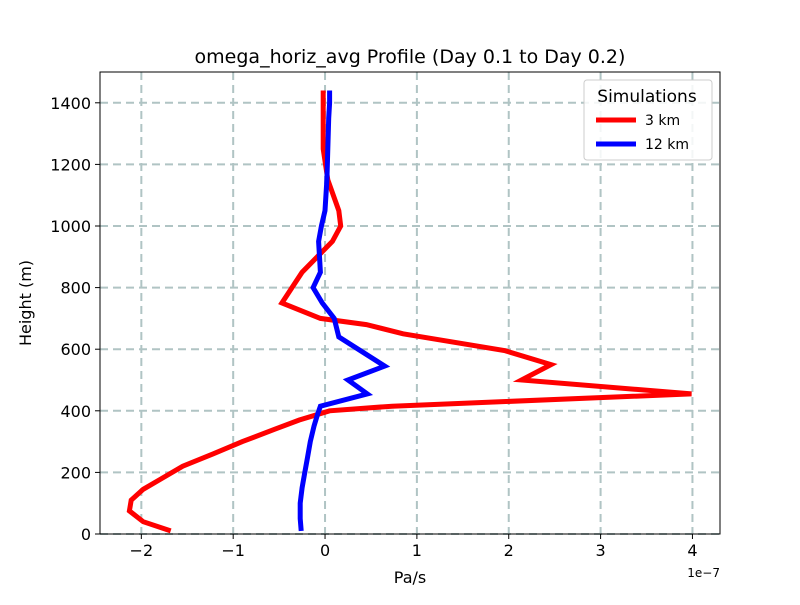 This screenshot has height=605, width=800. Describe the element at coordinates (75, 411) in the screenshot. I see `y-tick-label: 400` at that location.